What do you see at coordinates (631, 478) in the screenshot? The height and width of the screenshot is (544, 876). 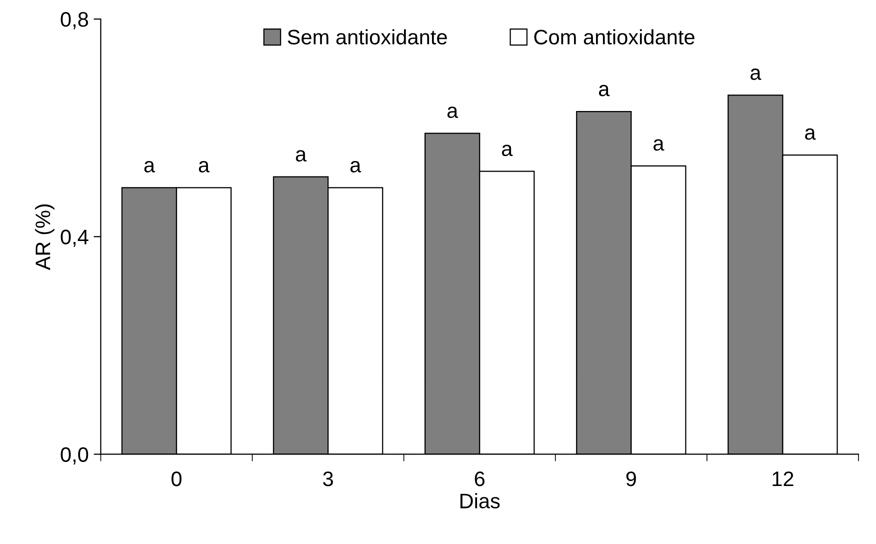 I see `x-tick-label: 9` at bounding box center [631, 478].